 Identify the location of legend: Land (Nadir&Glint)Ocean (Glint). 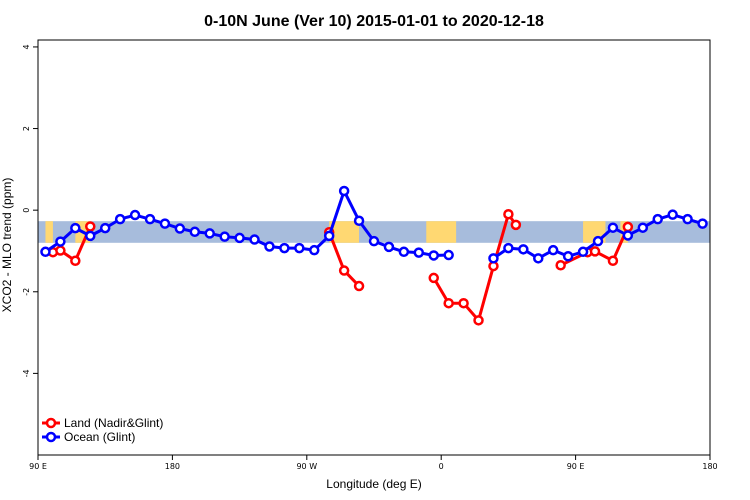
(102, 430).